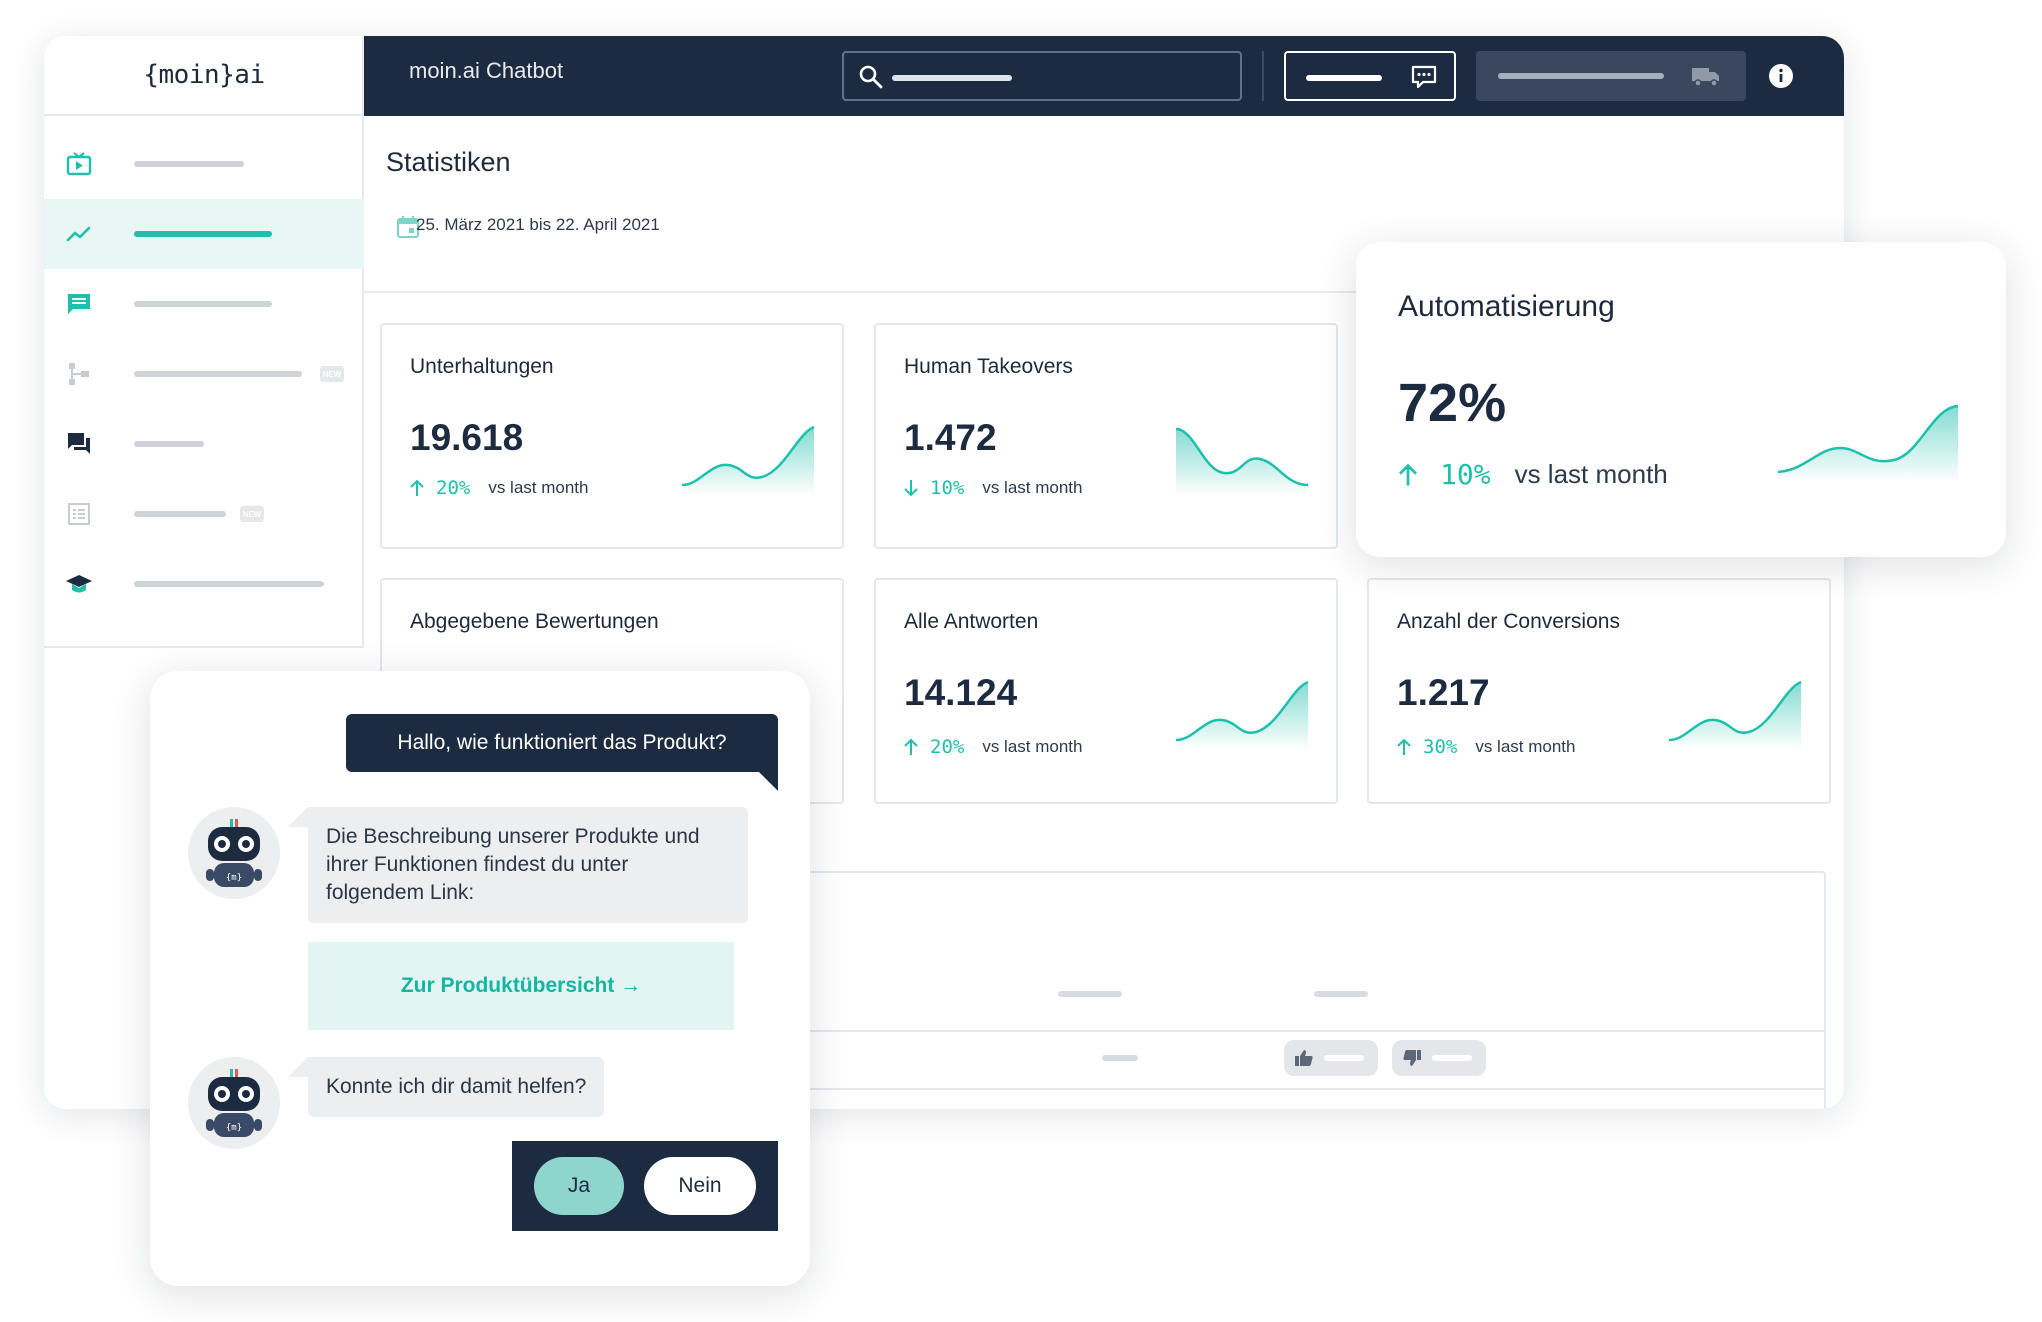 This screenshot has width=2042, height=1322. I want to click on thumbs-down-button, so click(1439, 1058).